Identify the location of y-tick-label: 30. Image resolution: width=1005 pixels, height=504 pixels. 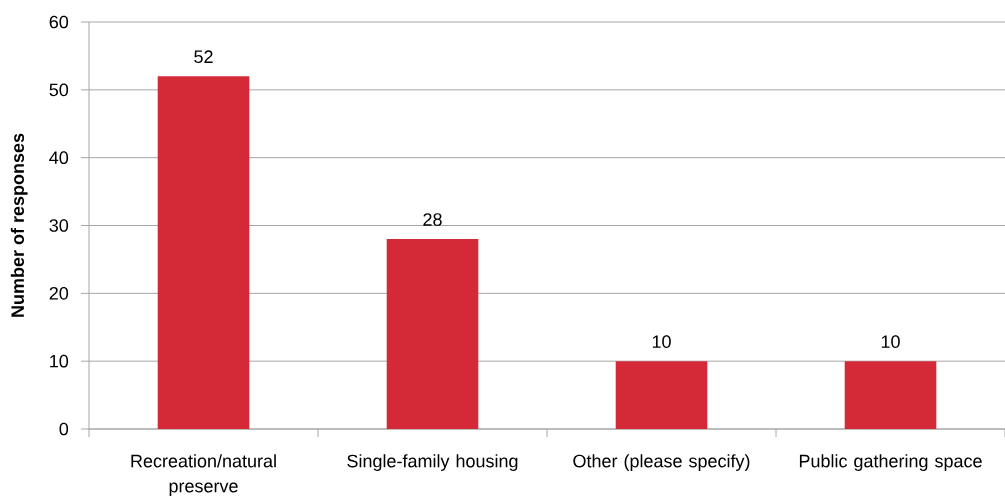
(59, 225).